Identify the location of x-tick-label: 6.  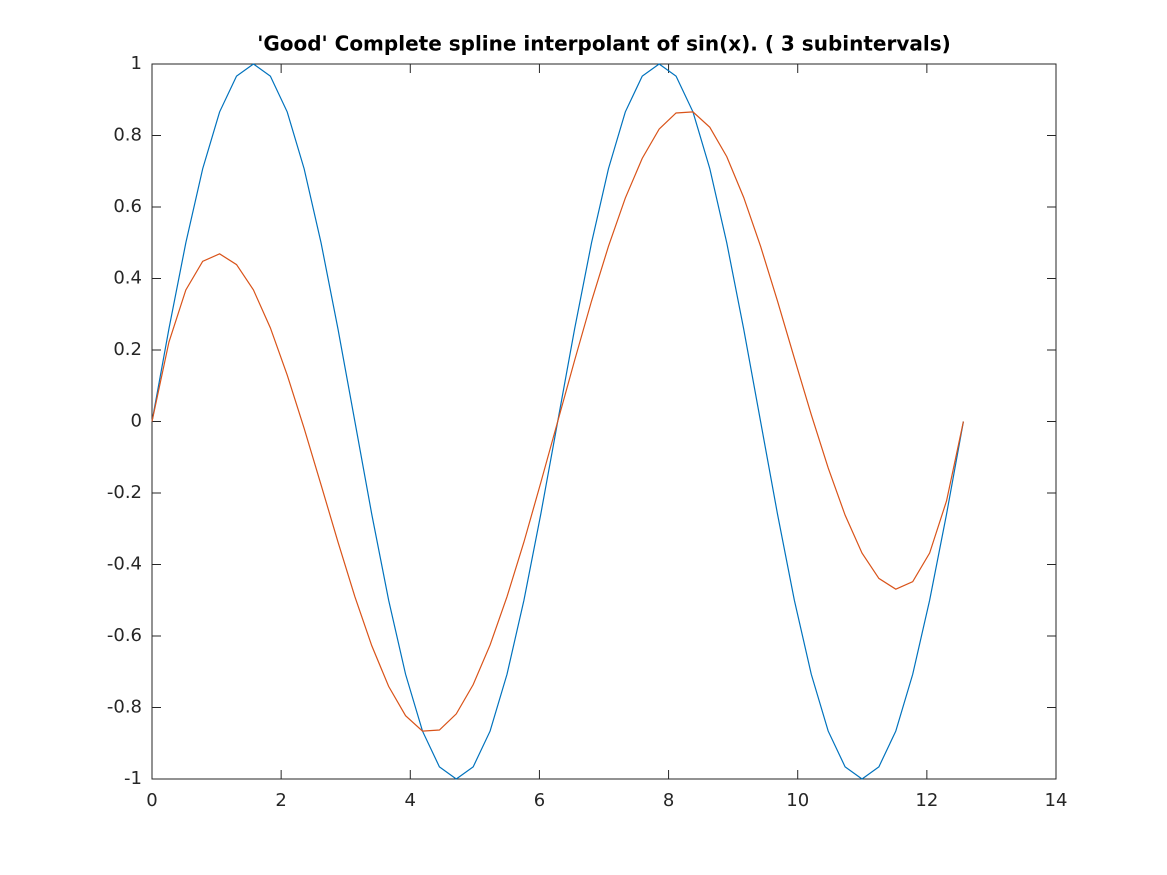
(539, 800).